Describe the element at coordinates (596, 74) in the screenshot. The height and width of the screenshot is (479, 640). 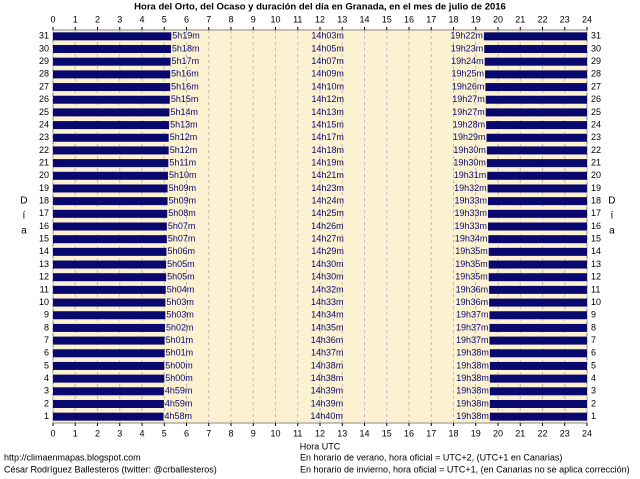
I see `y-tick-label: 28` at that location.